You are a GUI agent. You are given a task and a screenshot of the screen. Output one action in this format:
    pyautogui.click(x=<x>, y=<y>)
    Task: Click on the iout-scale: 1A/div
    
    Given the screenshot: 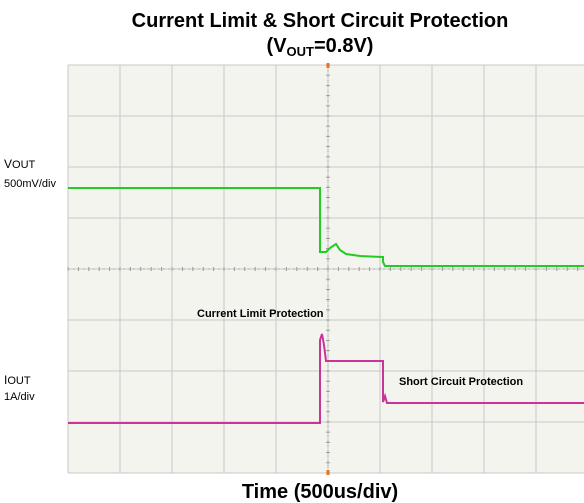 What is the action you would take?
    pyautogui.click(x=19, y=397)
    